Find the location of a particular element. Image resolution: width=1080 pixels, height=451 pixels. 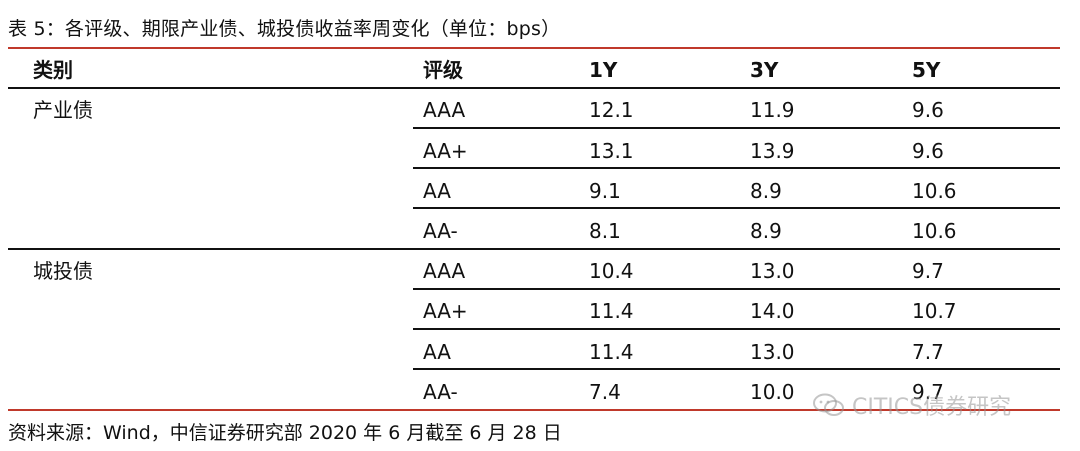

table-cell-1y: 10.4 is located at coordinates (611, 271).